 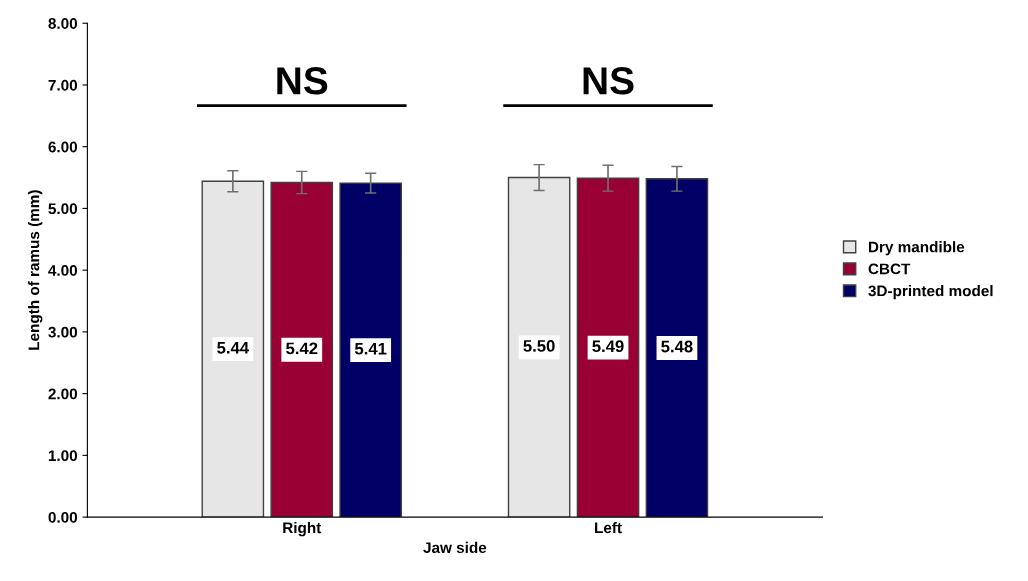 I want to click on y-tick-label: 8.00, so click(x=63, y=23).